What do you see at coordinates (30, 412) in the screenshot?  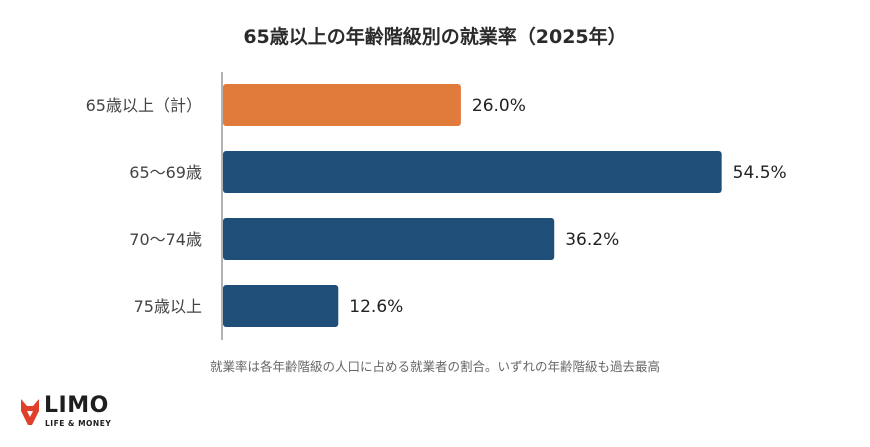 I see `fox-icon` at bounding box center [30, 412].